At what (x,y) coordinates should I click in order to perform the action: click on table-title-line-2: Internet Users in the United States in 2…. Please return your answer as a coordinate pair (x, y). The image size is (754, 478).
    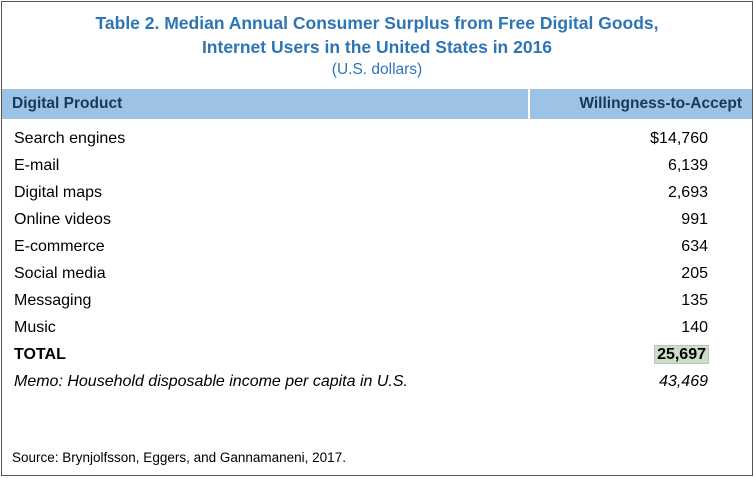
    Looking at the image, I should click on (377, 47).